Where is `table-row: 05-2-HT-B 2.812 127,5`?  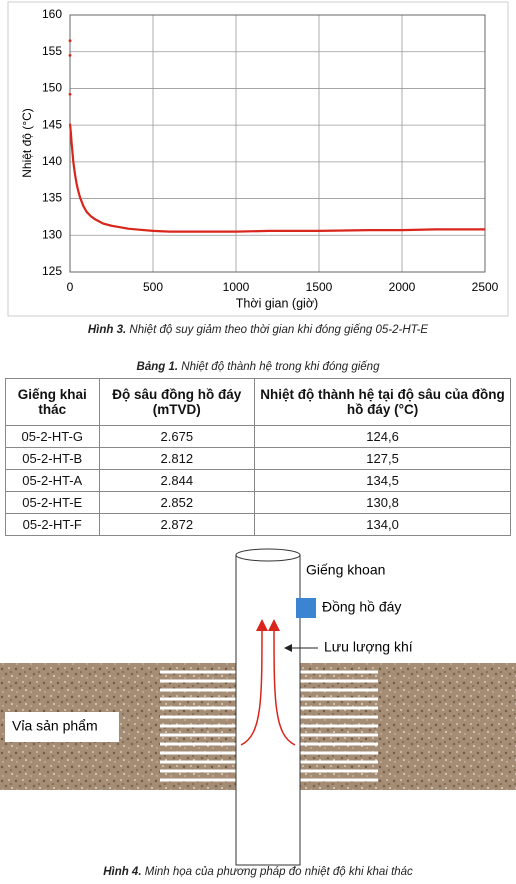 table-row: 05-2-HT-B 2.812 127,5 is located at coordinates (258, 458).